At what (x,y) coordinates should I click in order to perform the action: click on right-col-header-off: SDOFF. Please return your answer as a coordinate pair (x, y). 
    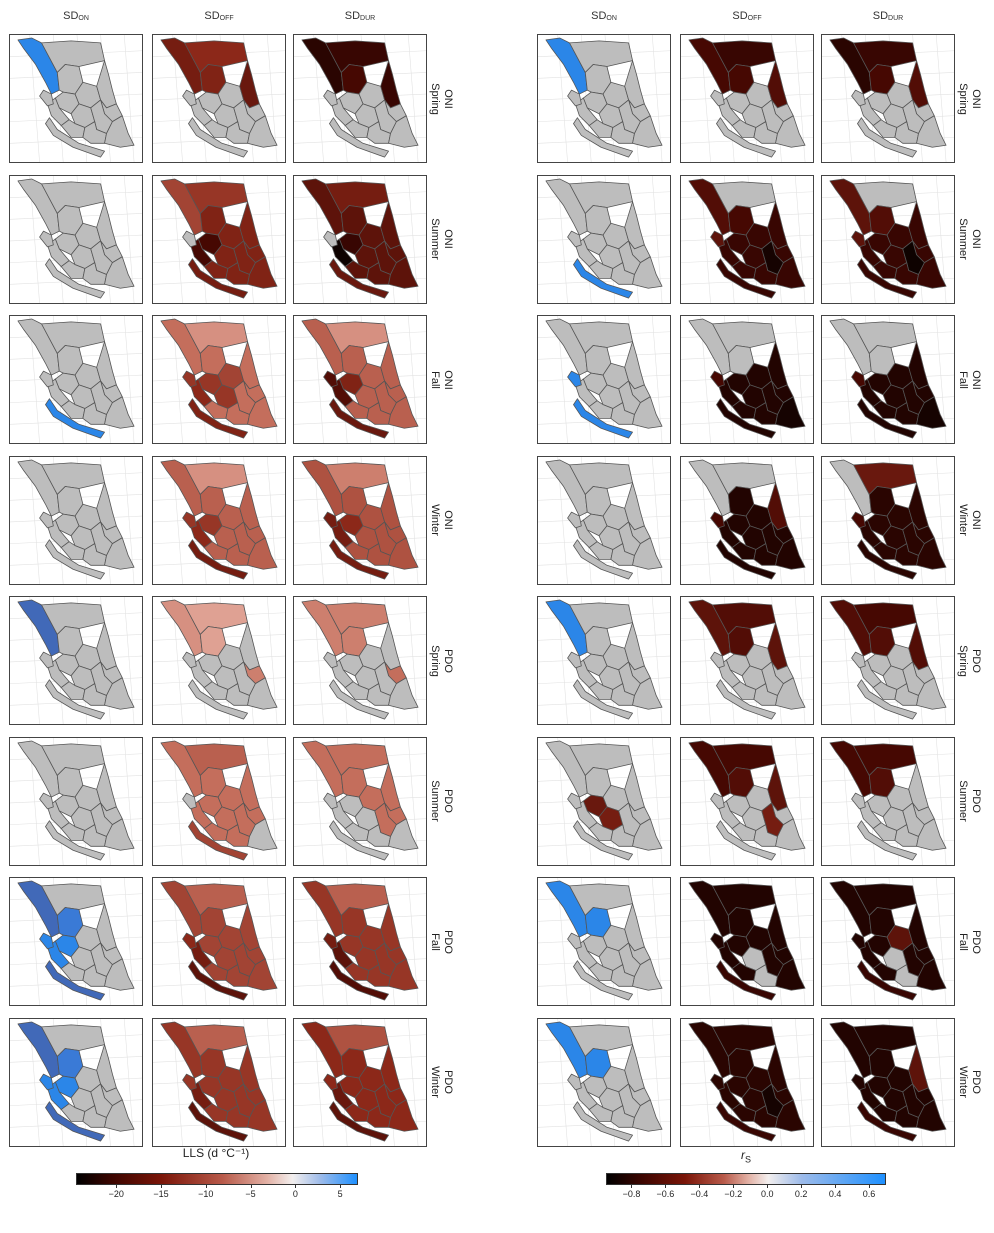
    Looking at the image, I should click on (747, 16).